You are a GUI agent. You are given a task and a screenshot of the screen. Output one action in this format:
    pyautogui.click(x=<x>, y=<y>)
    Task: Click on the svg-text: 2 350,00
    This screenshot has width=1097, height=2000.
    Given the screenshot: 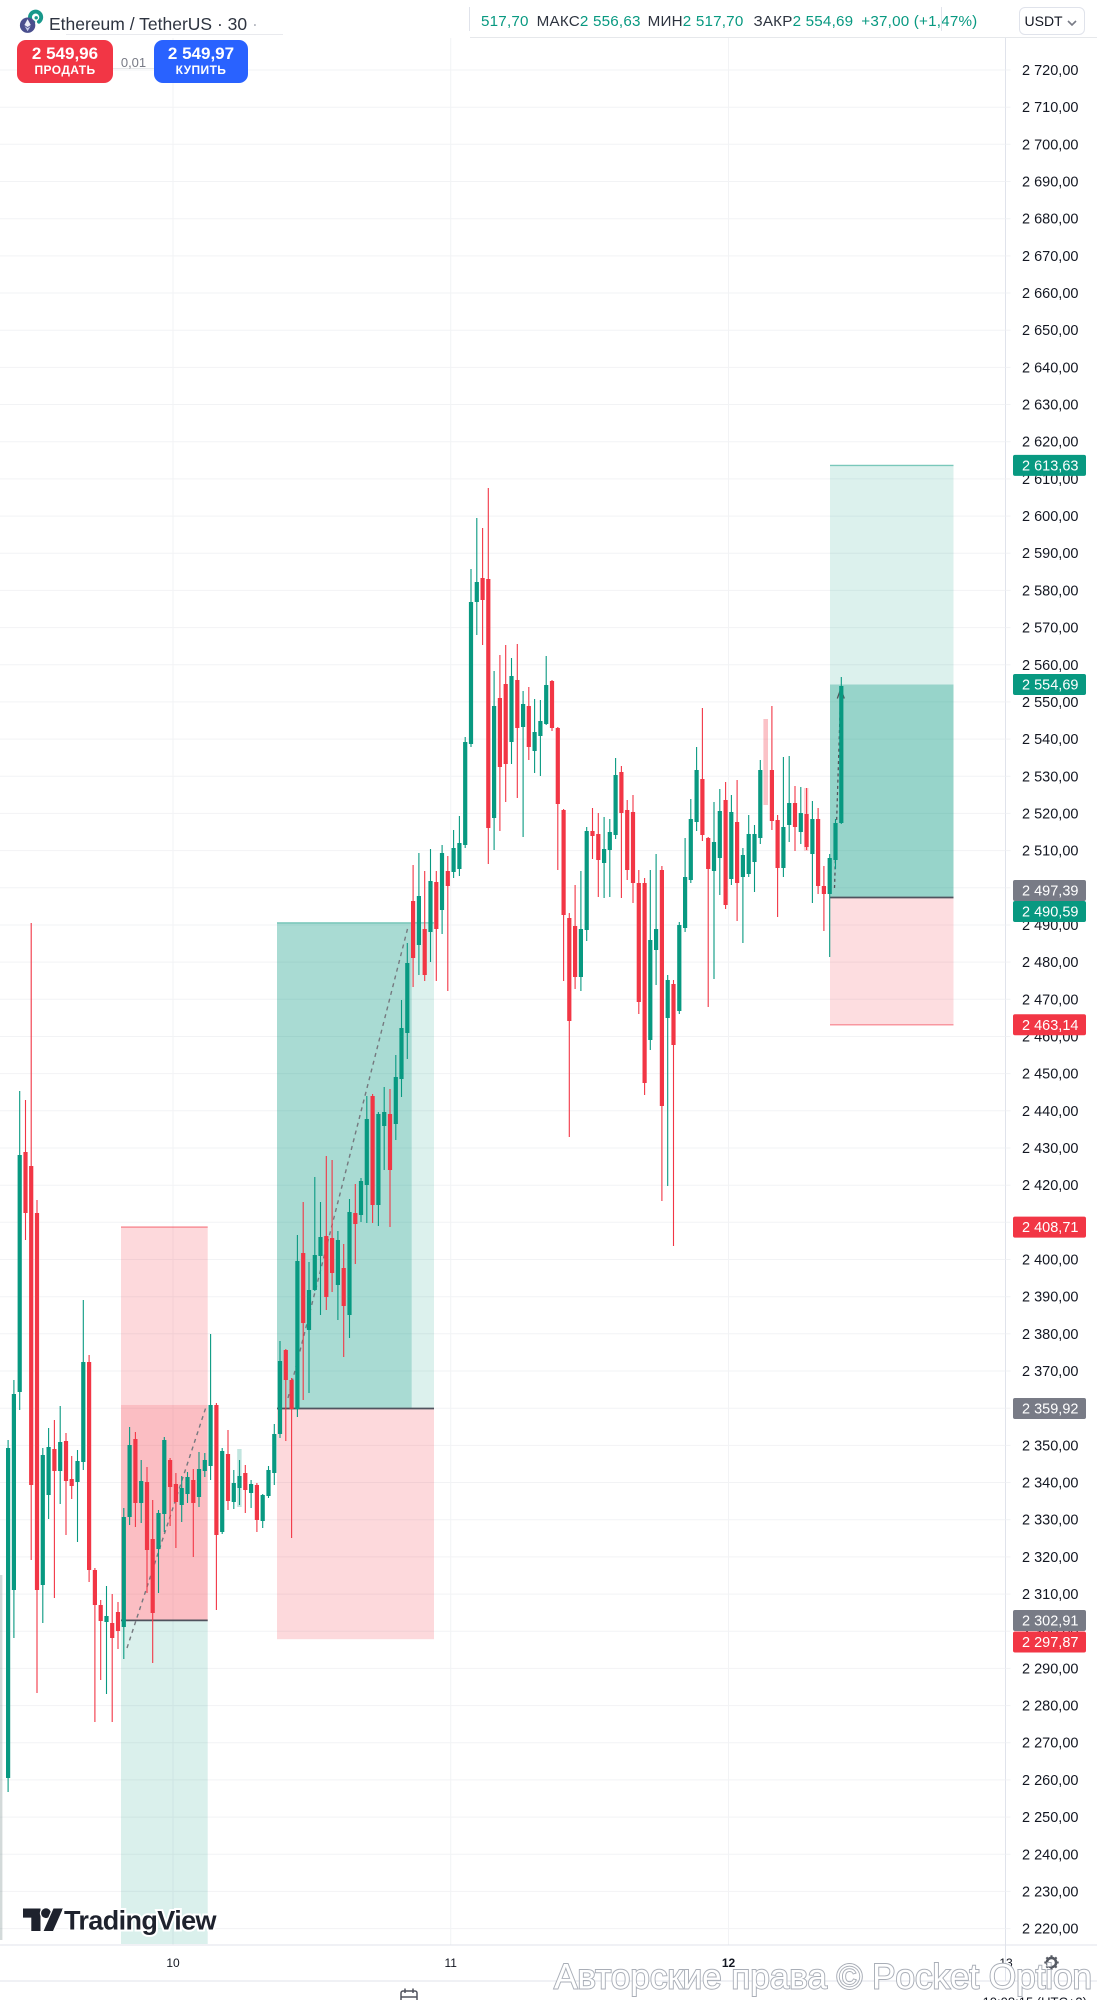 What is the action you would take?
    pyautogui.click(x=1050, y=1446)
    